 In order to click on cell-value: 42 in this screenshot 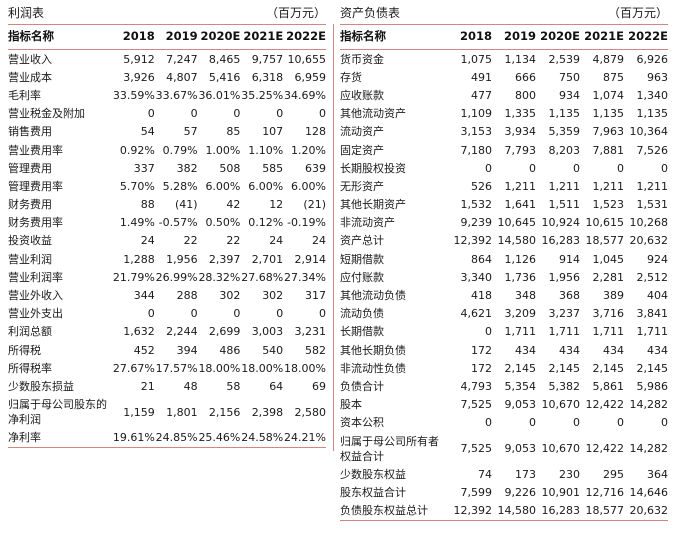, I will do `click(233, 205)`.